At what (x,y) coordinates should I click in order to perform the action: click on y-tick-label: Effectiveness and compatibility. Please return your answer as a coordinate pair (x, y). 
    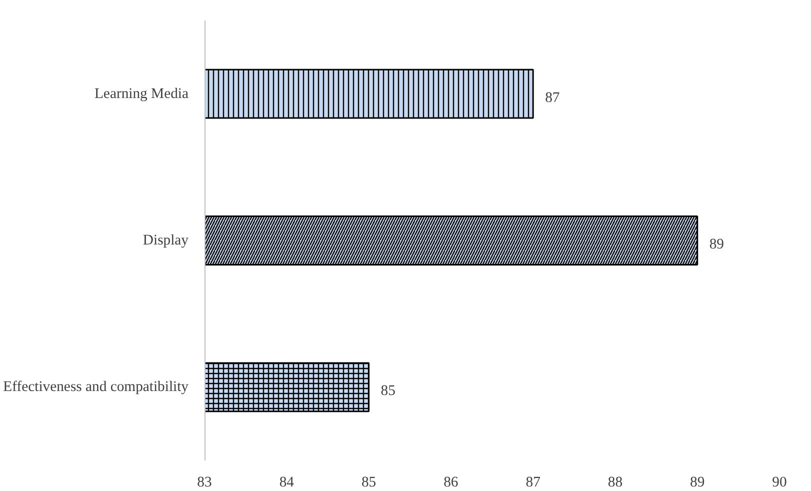
    Looking at the image, I should click on (96, 387).